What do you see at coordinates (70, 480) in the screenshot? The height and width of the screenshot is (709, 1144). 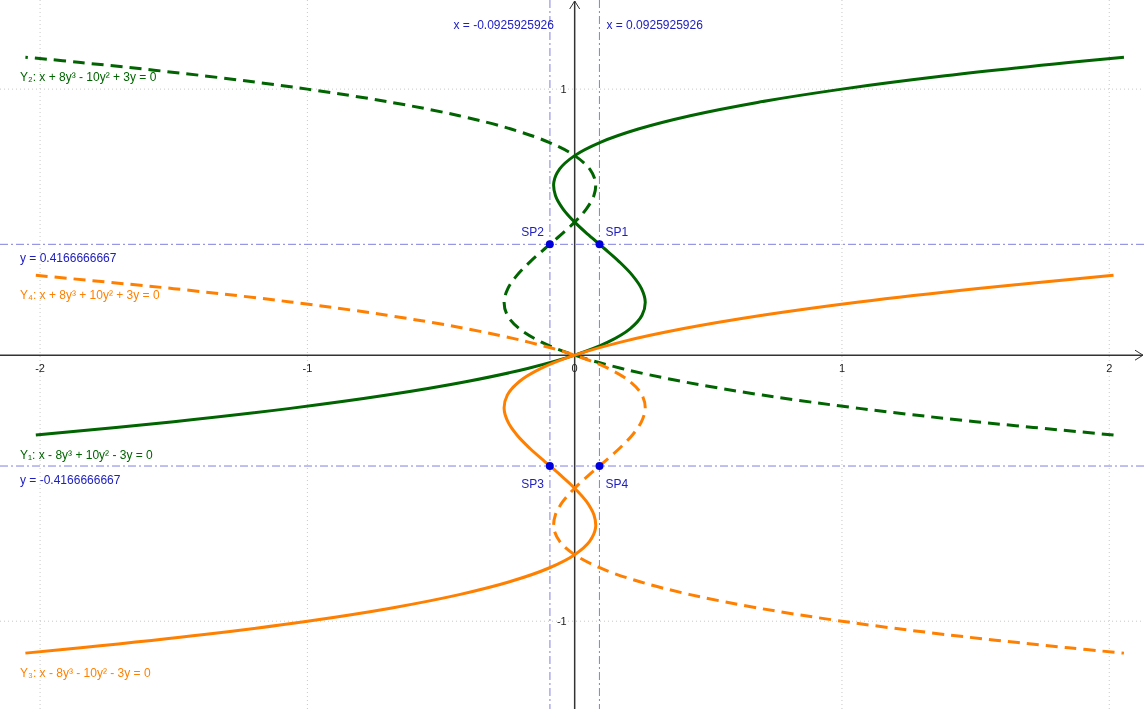 I see `ref-line-label: y = -0.4166666667` at bounding box center [70, 480].